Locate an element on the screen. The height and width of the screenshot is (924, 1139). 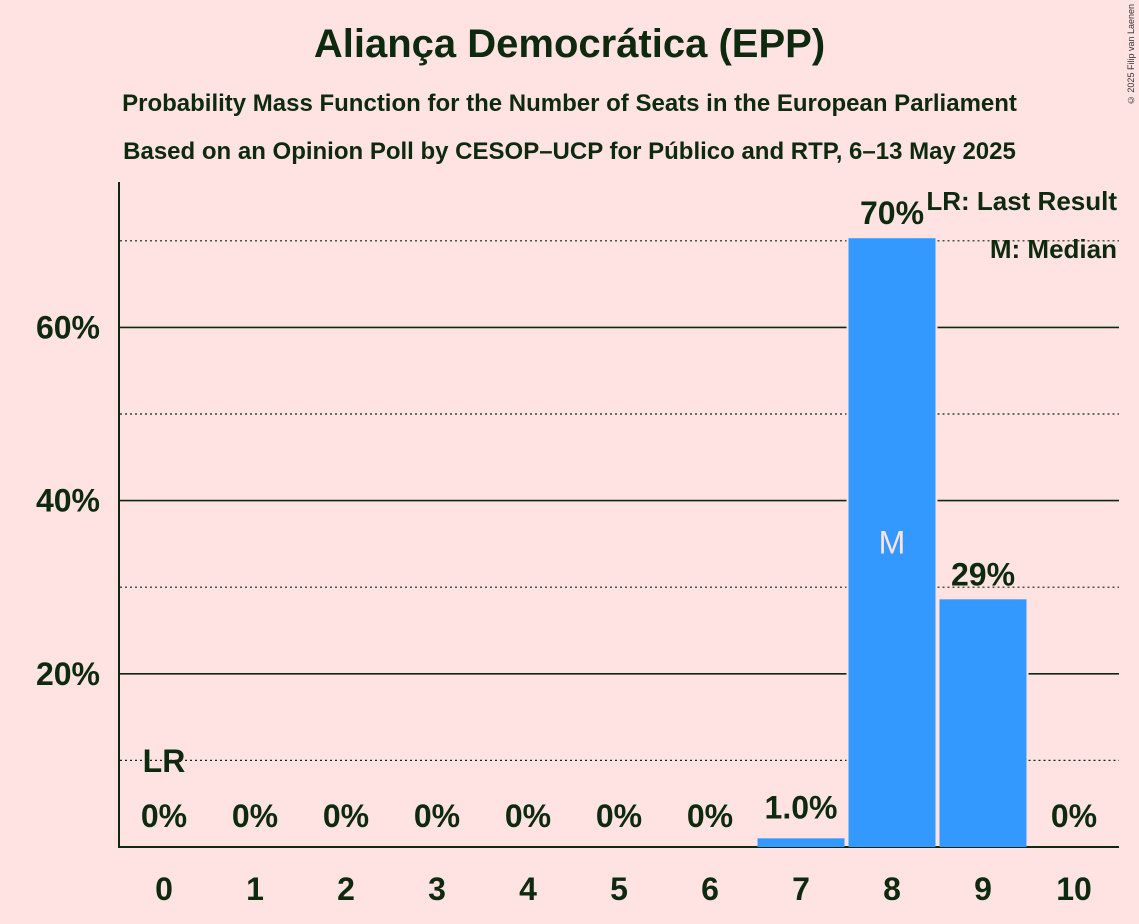
x-tick-label: 8 is located at coordinates (892, 889).